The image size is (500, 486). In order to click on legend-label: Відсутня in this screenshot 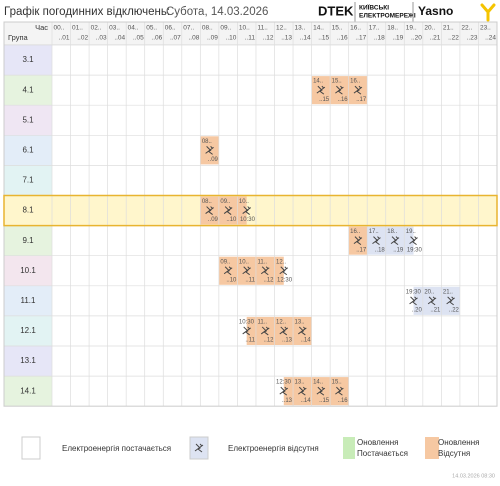, I will do `click(454, 453)`.